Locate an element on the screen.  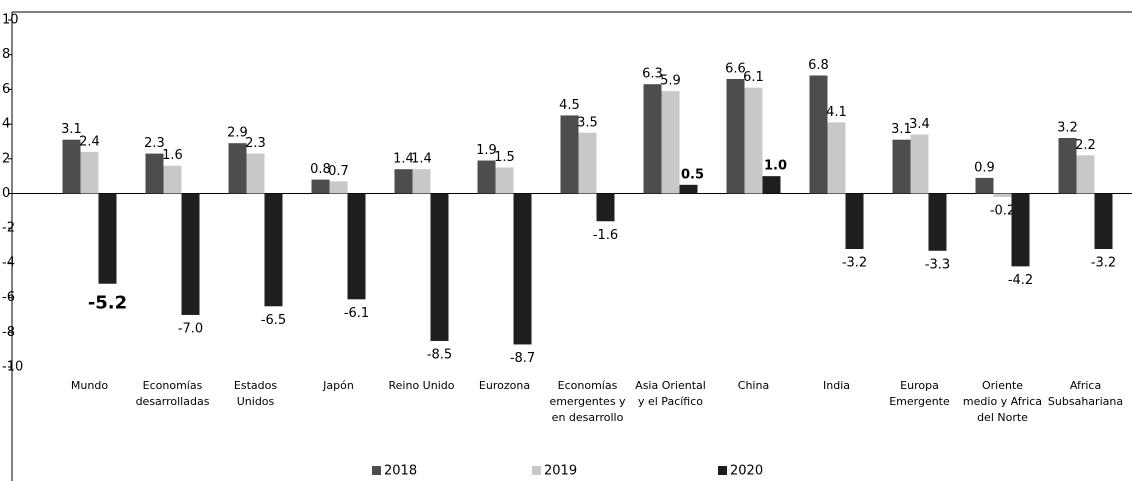
x-tick-label: Eurozona is located at coordinates (504, 385).